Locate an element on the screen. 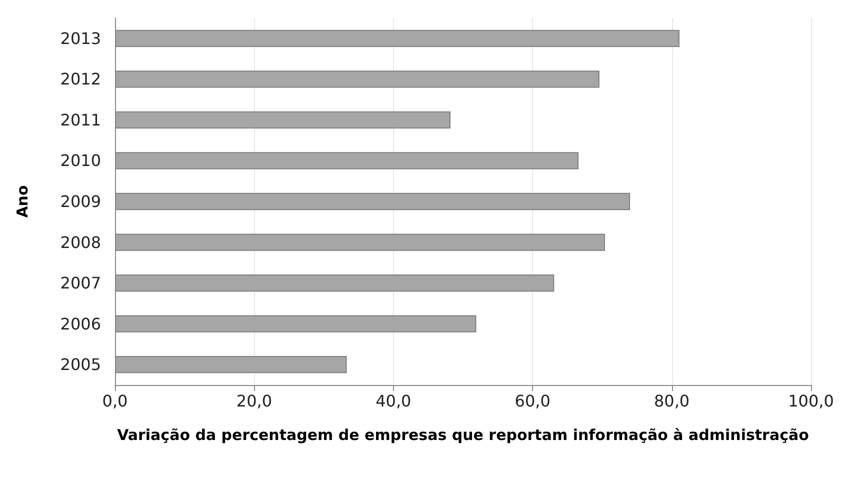 This screenshot has width=847, height=495. y-tick-label: 2007 is located at coordinates (80, 283).